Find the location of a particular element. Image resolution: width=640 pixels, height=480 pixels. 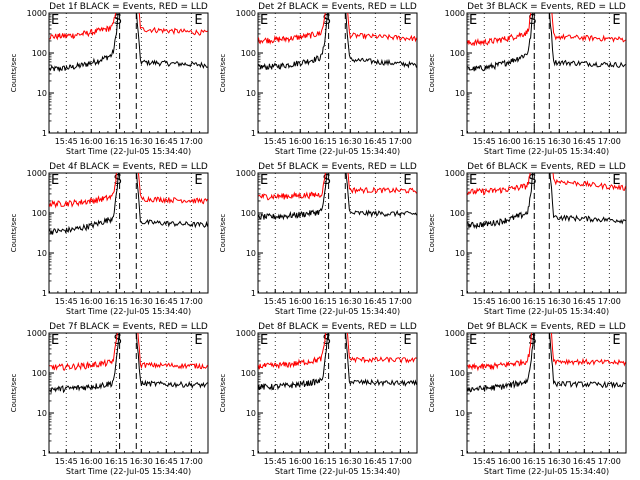

panel-title: Det 6f BLACK = Events, RED = LLD is located at coordinates (546, 167).